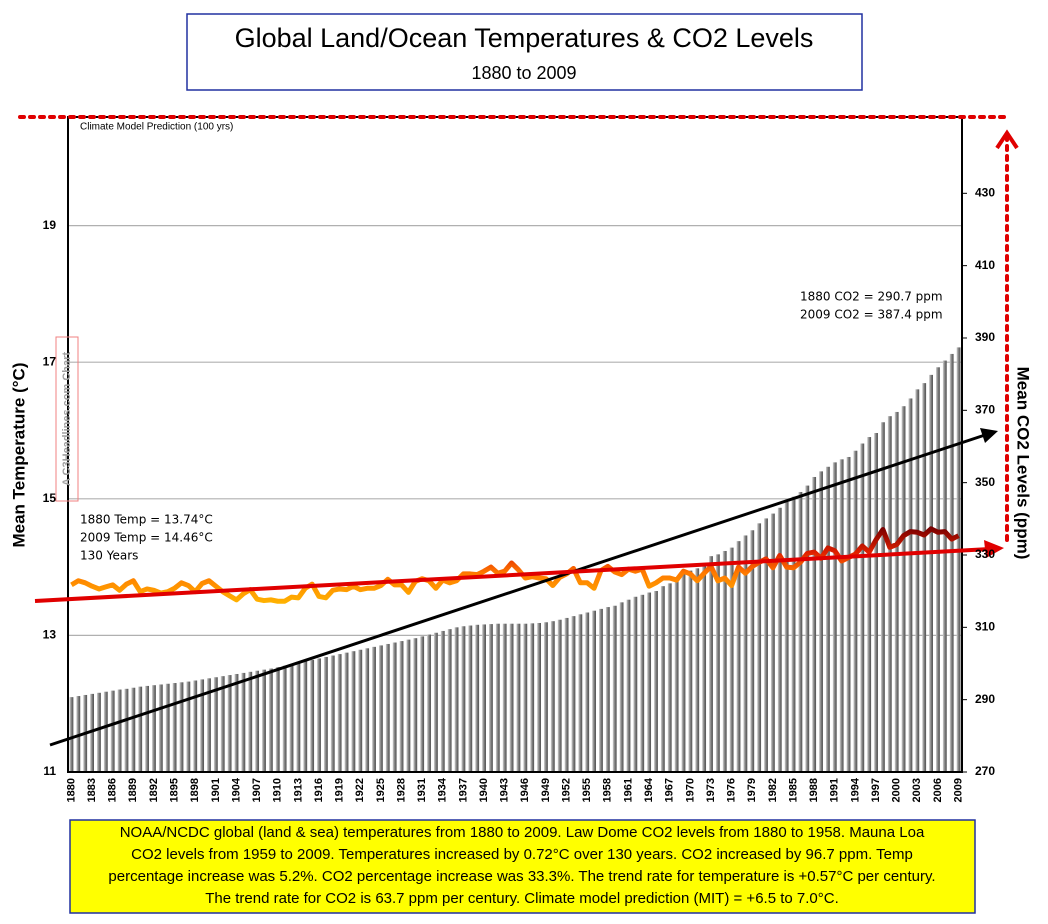  What do you see at coordinates (18, 454) in the screenshot?
I see `y-axis-label: Mean Temperature (°C)` at bounding box center [18, 454].